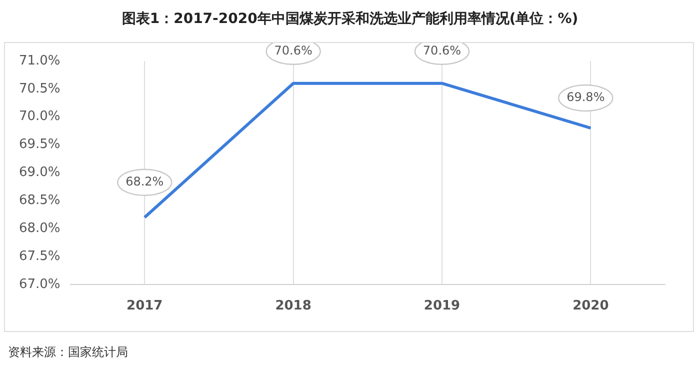 This screenshot has width=700, height=375. I want to click on y-tick-label: 70.5%, so click(39, 88).